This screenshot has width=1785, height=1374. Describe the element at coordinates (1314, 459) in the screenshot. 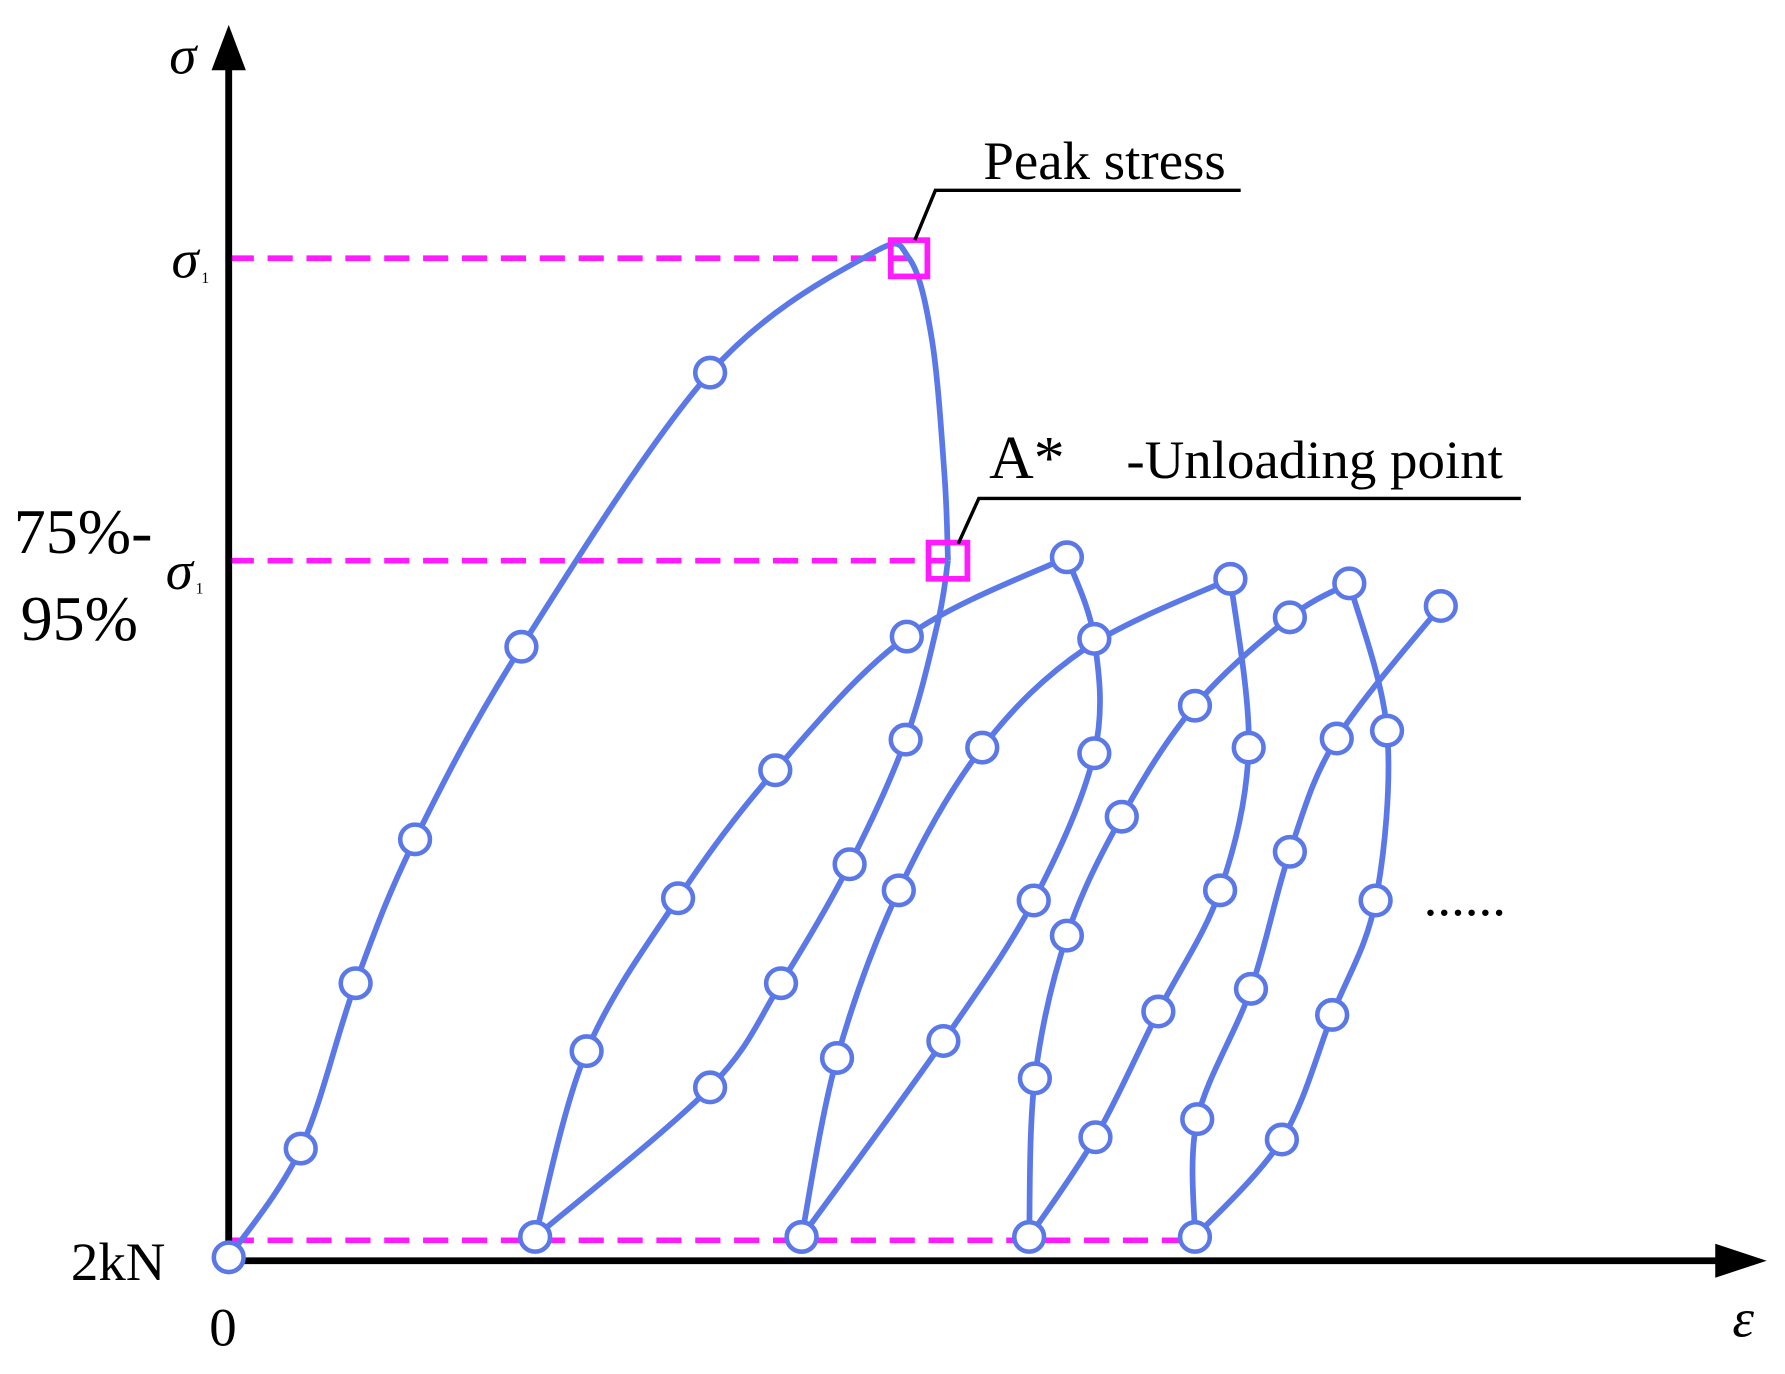

I see `unloading-annotation: -Unloading point` at that location.